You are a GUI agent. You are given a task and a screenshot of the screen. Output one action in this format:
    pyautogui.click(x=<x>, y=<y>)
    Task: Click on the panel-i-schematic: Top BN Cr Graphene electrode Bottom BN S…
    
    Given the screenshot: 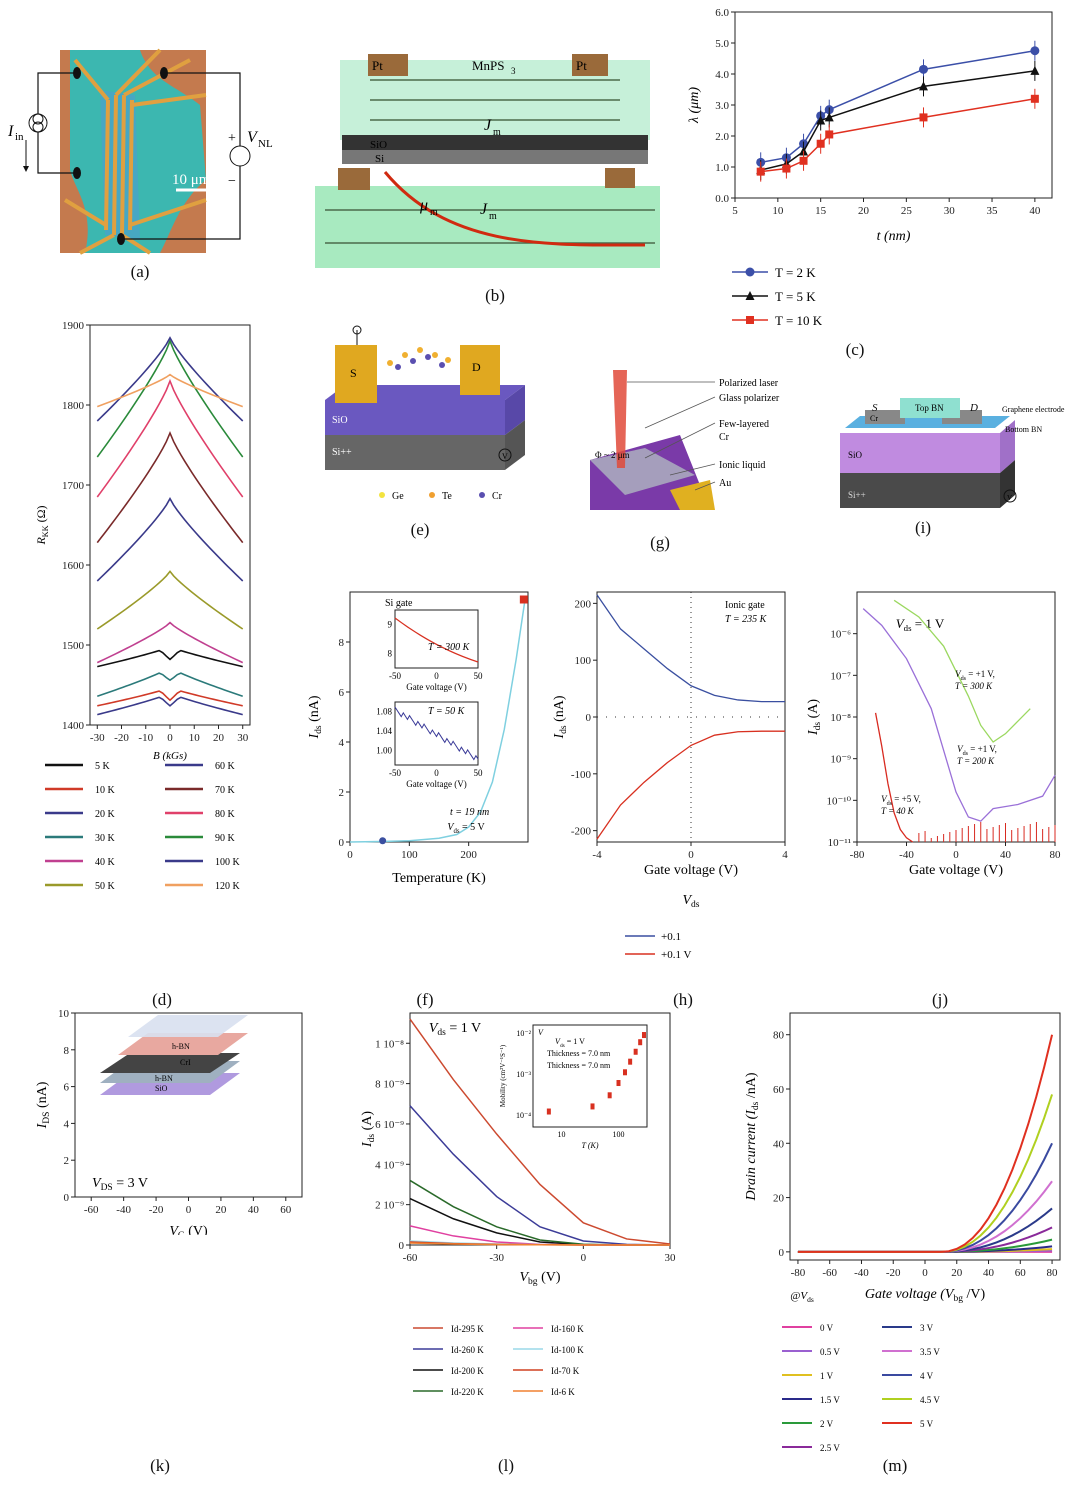 What is the action you would take?
    pyautogui.click(x=952, y=453)
    